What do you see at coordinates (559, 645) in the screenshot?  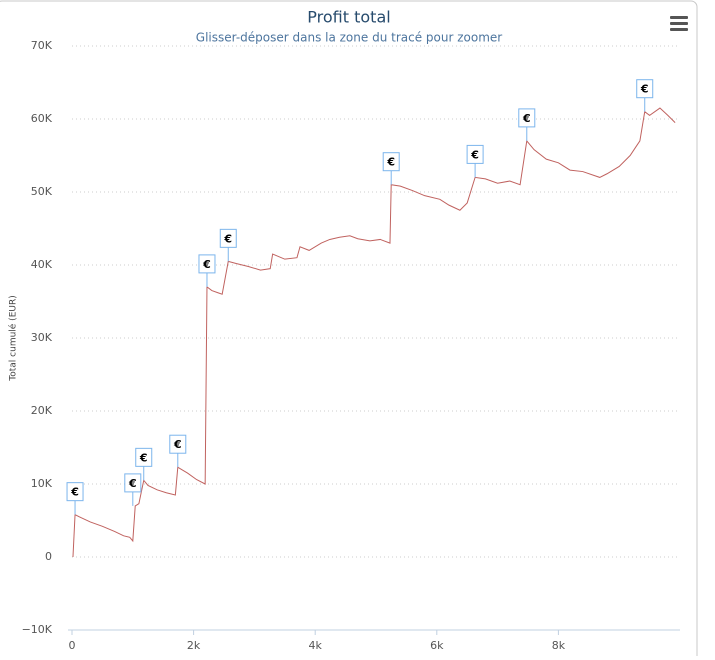 I see `x-tick-label: 8k` at bounding box center [559, 645].